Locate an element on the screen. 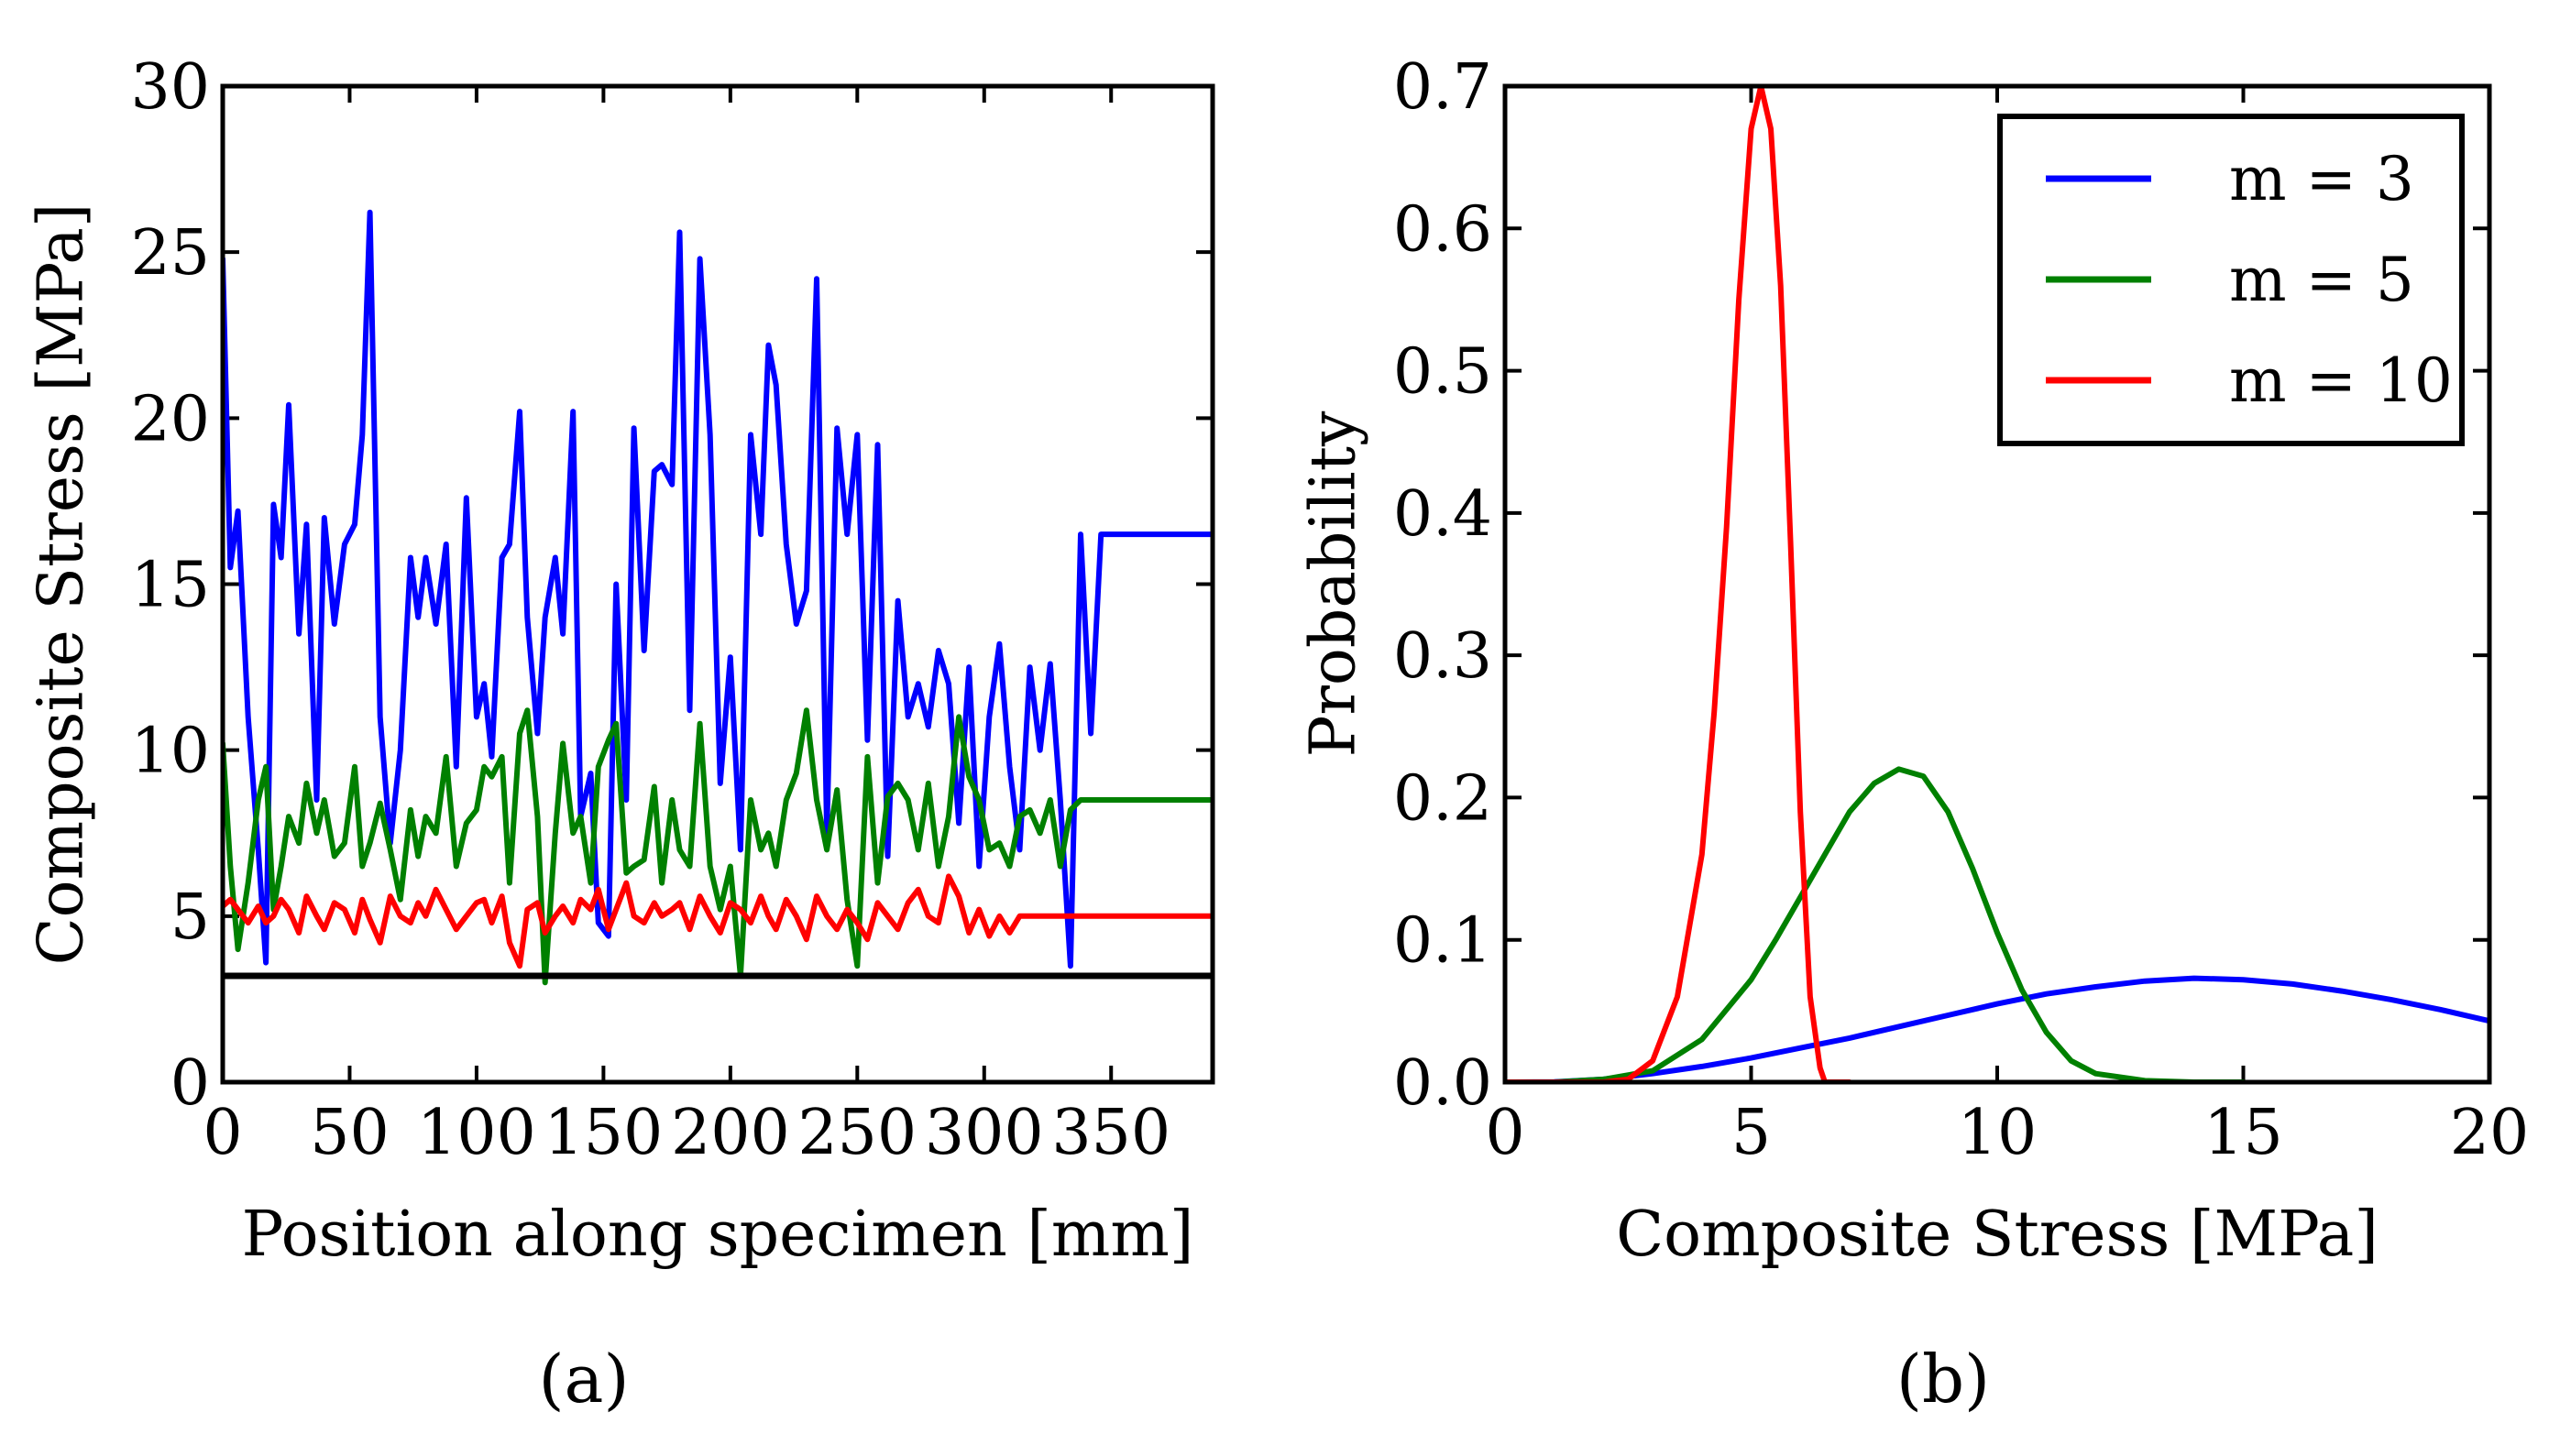 The width and height of the screenshot is (2560, 1456). y-tick-label: 15 is located at coordinates (170, 586).